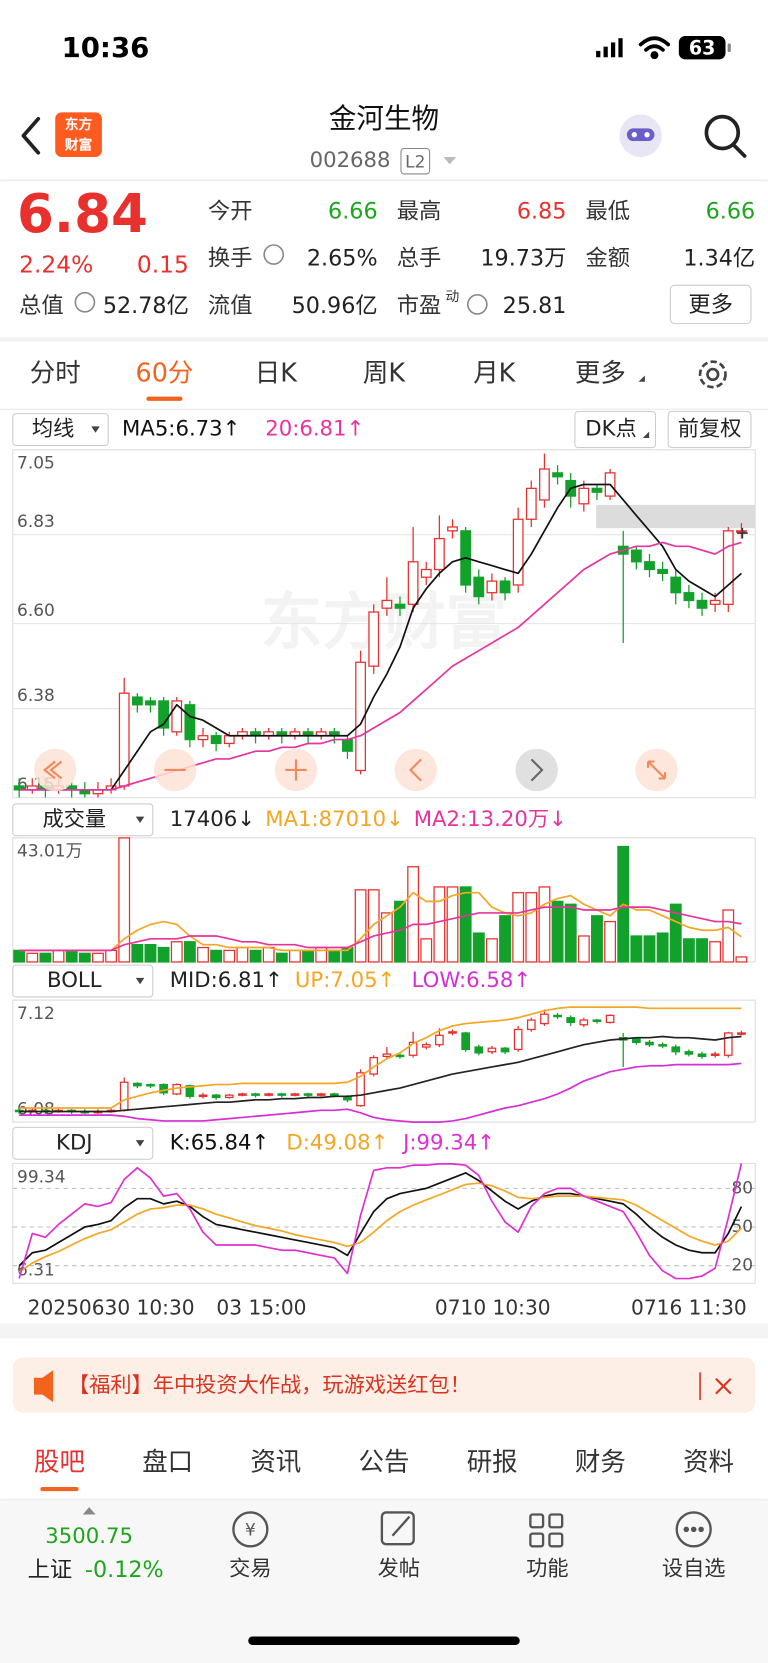 This screenshot has width=768, height=1663. Describe the element at coordinates (328, 379) in the screenshot. I see `period-tabs: 分时 60分 日K 周K 月K 更多` at that location.